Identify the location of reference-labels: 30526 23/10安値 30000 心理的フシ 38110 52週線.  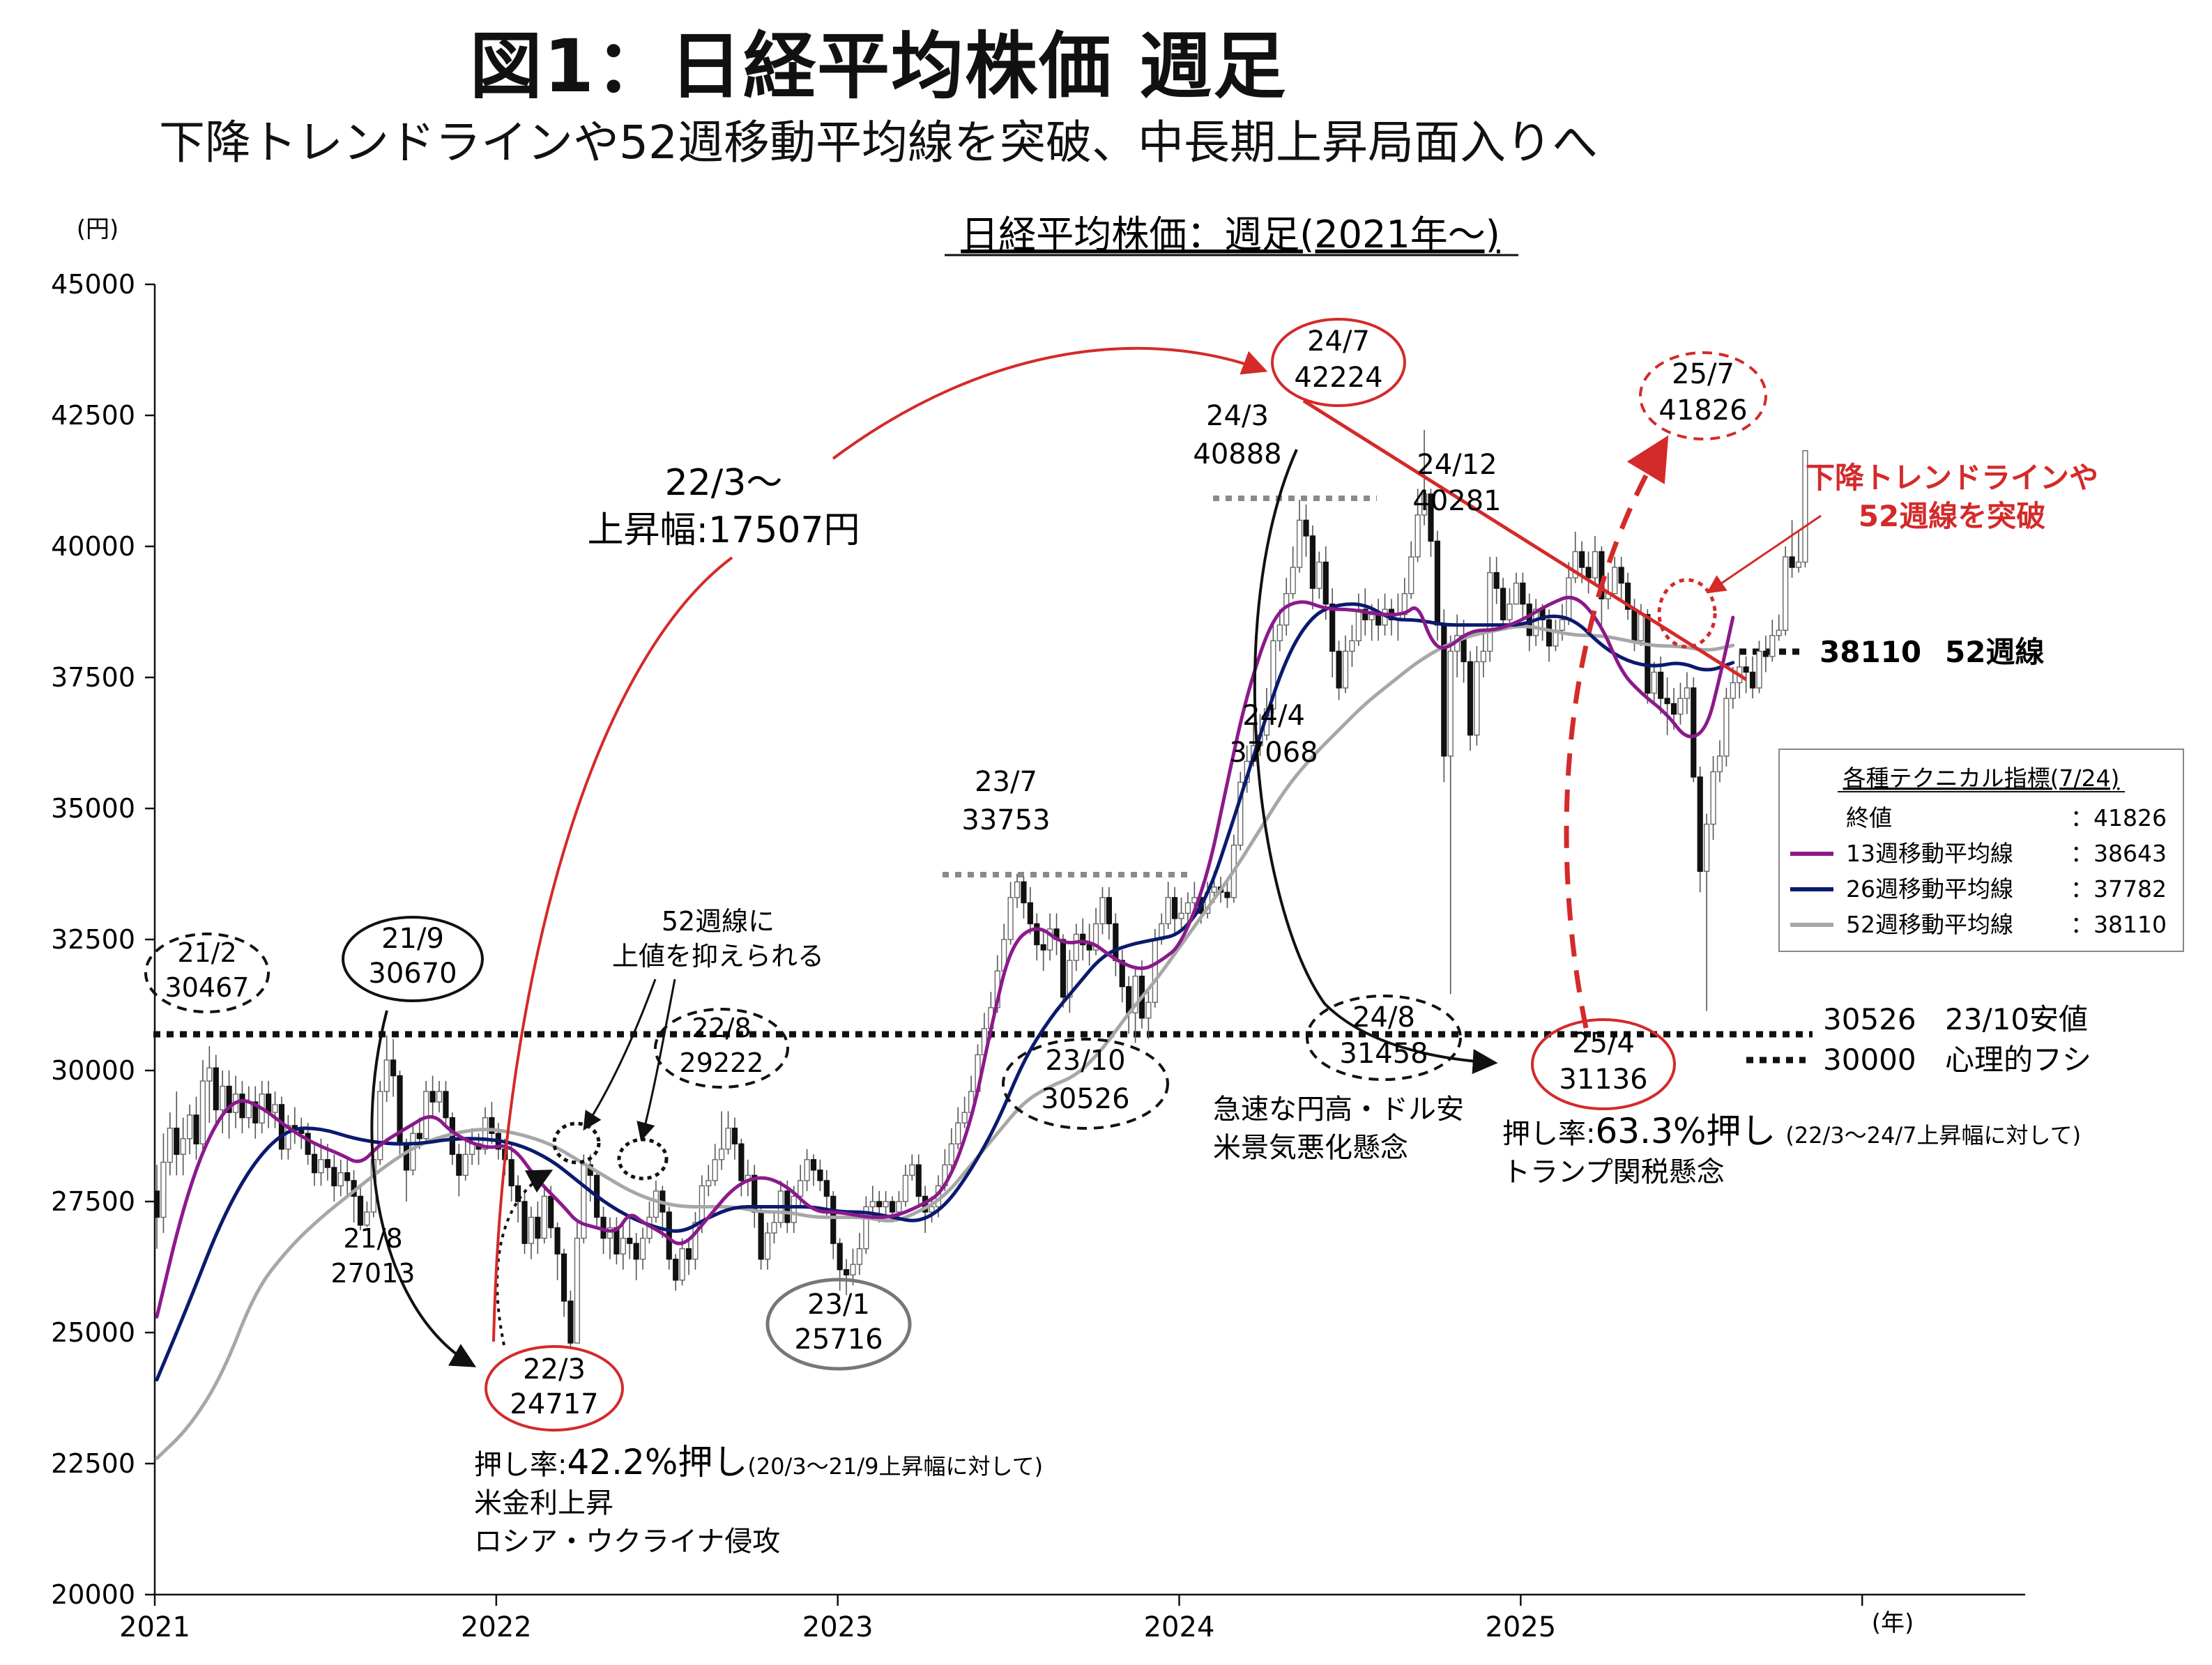
(1955, 856).